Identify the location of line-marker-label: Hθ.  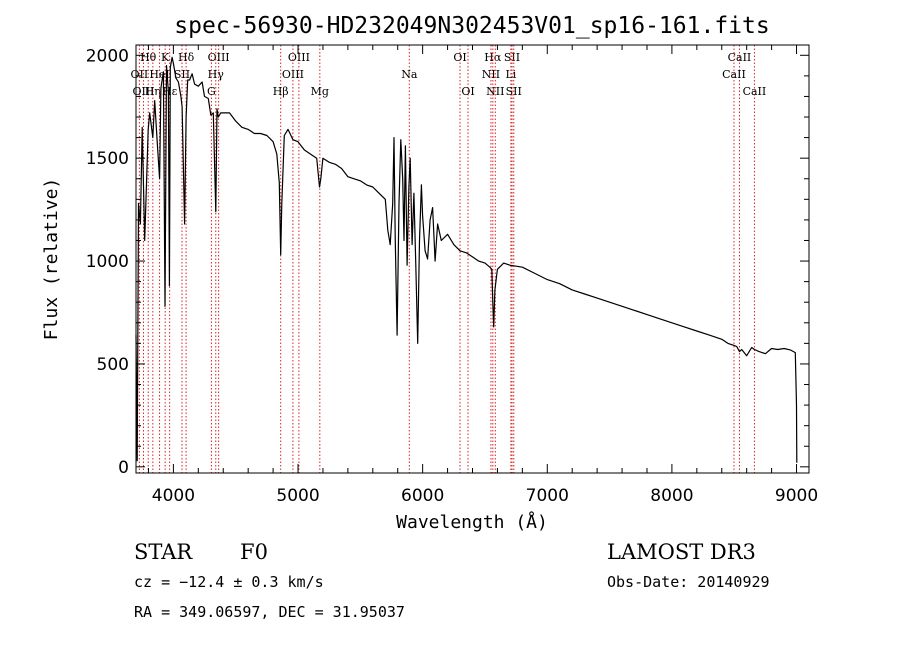
(148, 57).